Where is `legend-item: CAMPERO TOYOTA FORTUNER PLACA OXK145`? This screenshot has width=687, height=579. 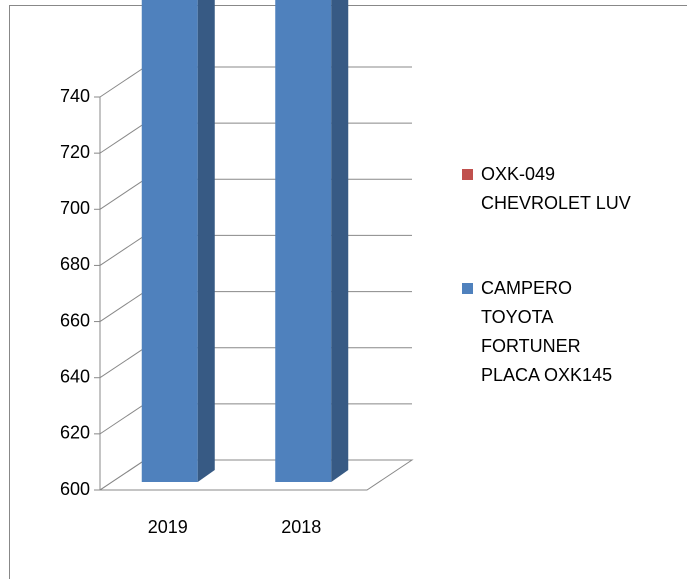
legend-item: CAMPERO TOYOTA FORTUNER PLACA OXK145 is located at coordinates (547, 332).